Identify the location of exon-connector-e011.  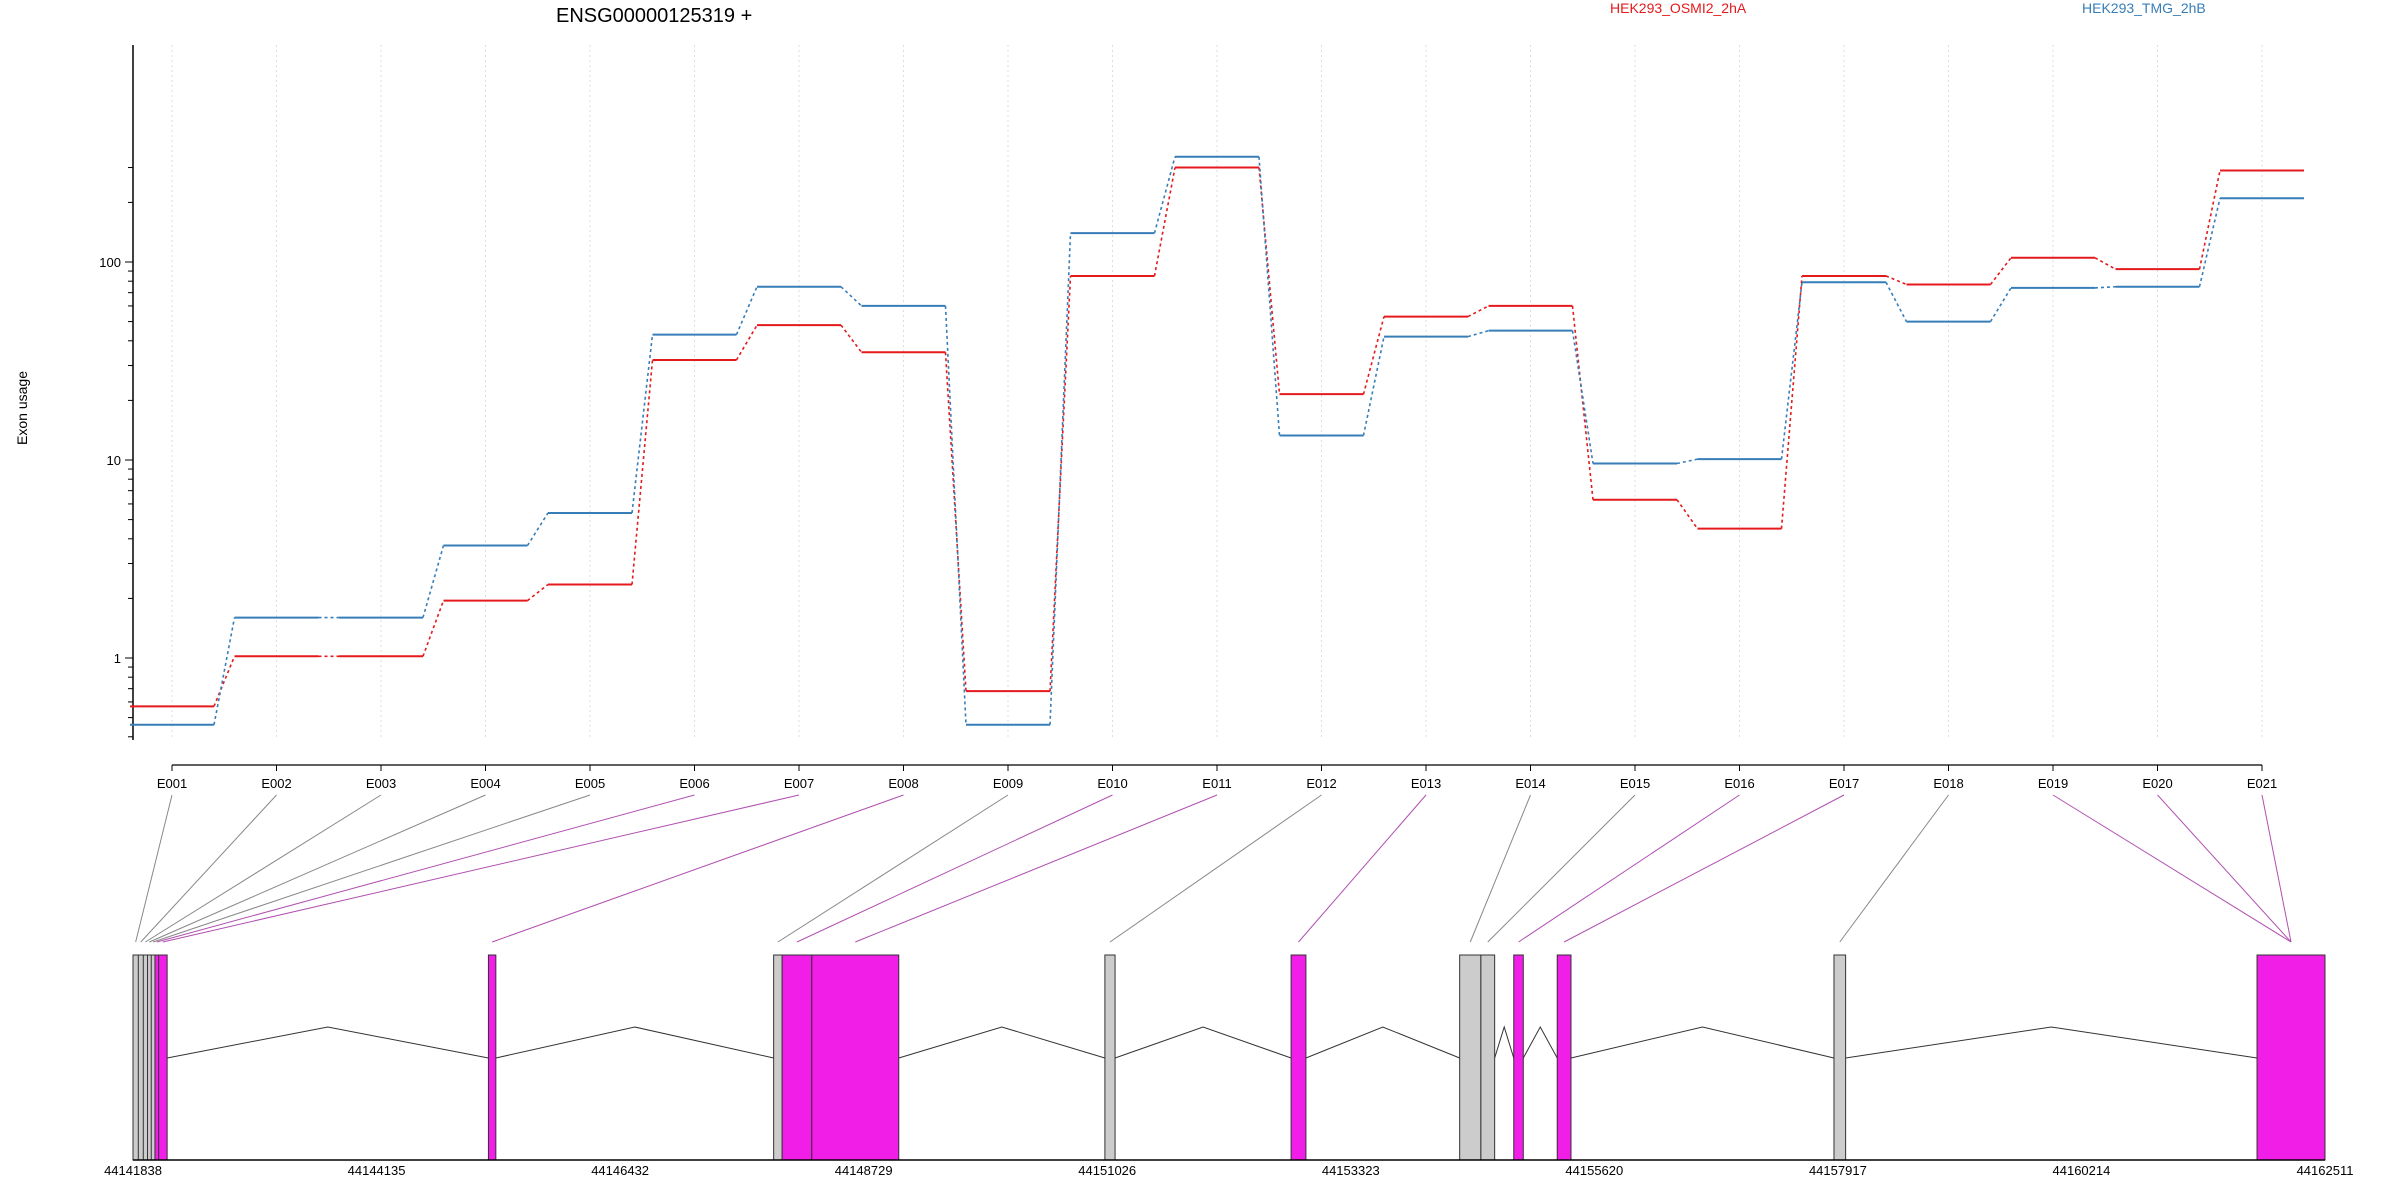
(1036, 868).